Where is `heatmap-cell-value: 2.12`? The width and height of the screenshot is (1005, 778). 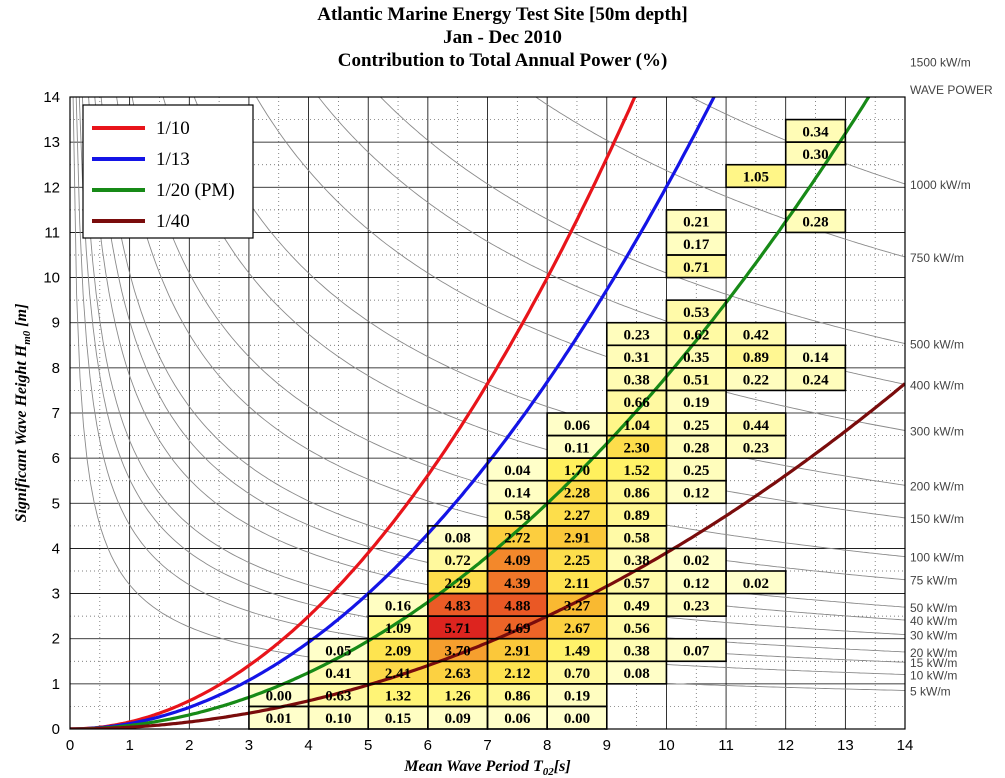 heatmap-cell-value: 2.12 is located at coordinates (517, 674).